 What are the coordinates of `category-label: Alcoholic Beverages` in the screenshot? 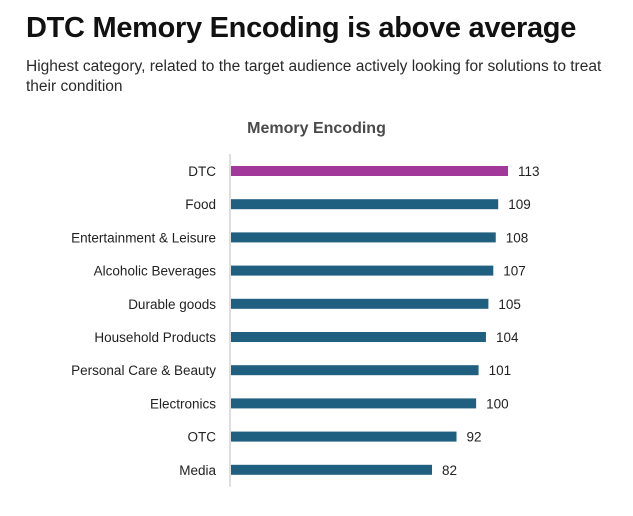 It's located at (155, 271).